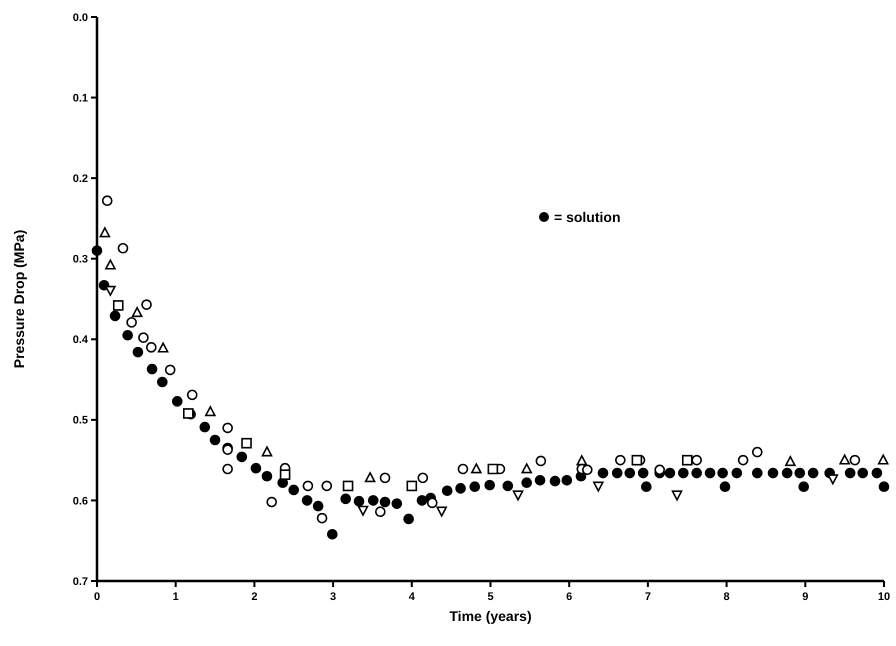 Image resolution: width=896 pixels, height=646 pixels. What do you see at coordinates (80, 260) in the screenshot?
I see `y-tick-label: 0.3` at bounding box center [80, 260].